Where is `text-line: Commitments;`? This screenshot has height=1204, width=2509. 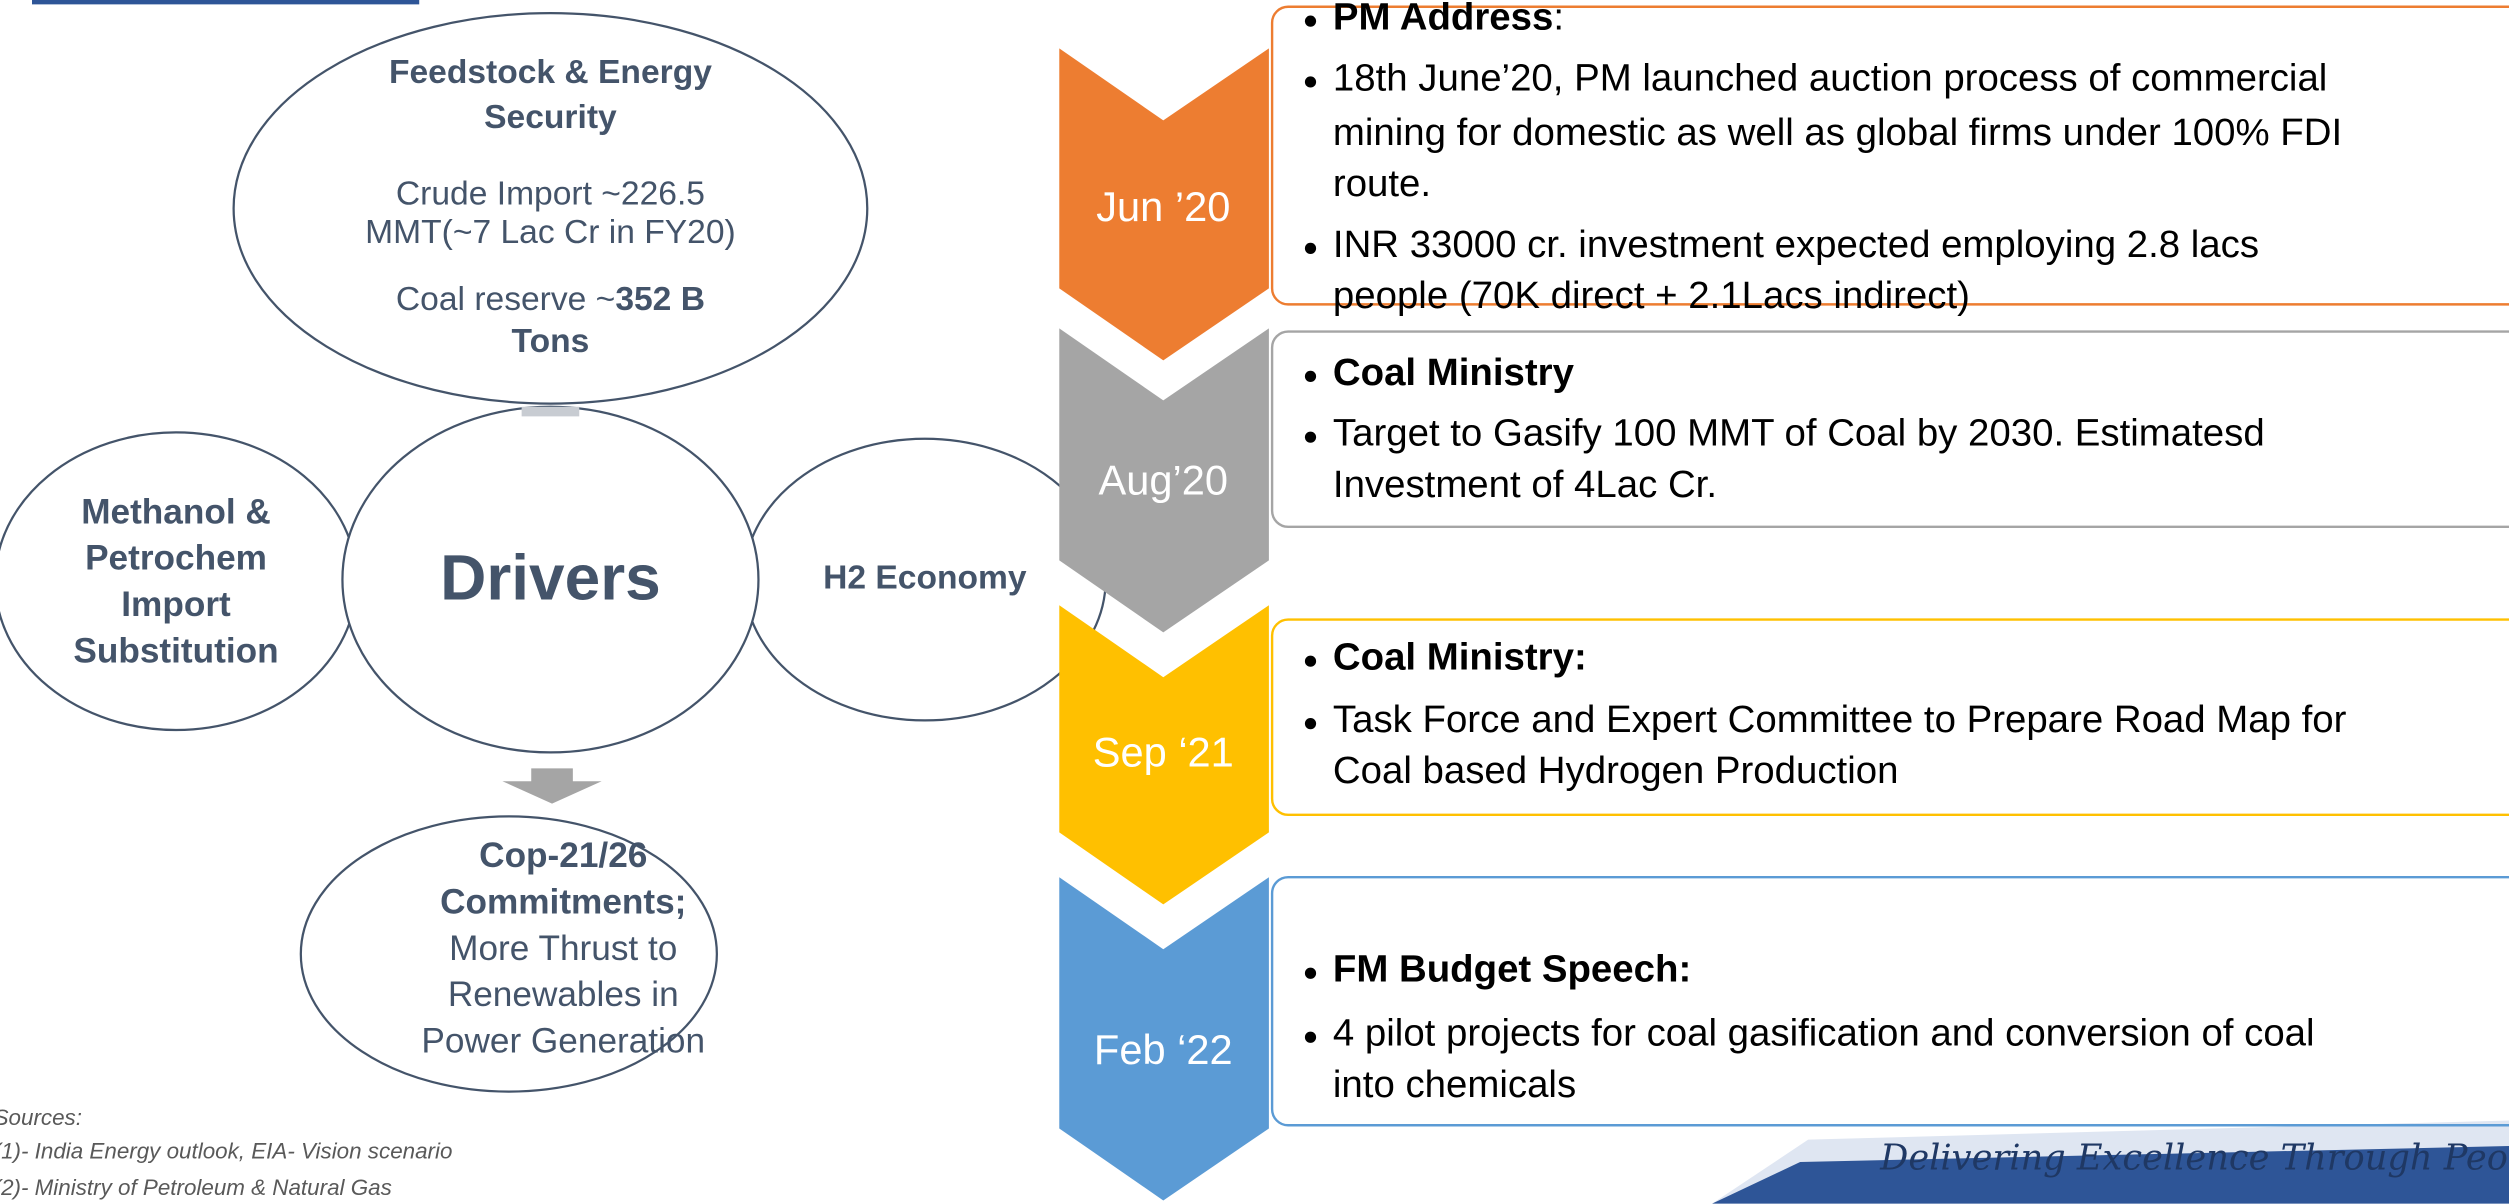 text-line: Commitments; is located at coordinates (563, 902).